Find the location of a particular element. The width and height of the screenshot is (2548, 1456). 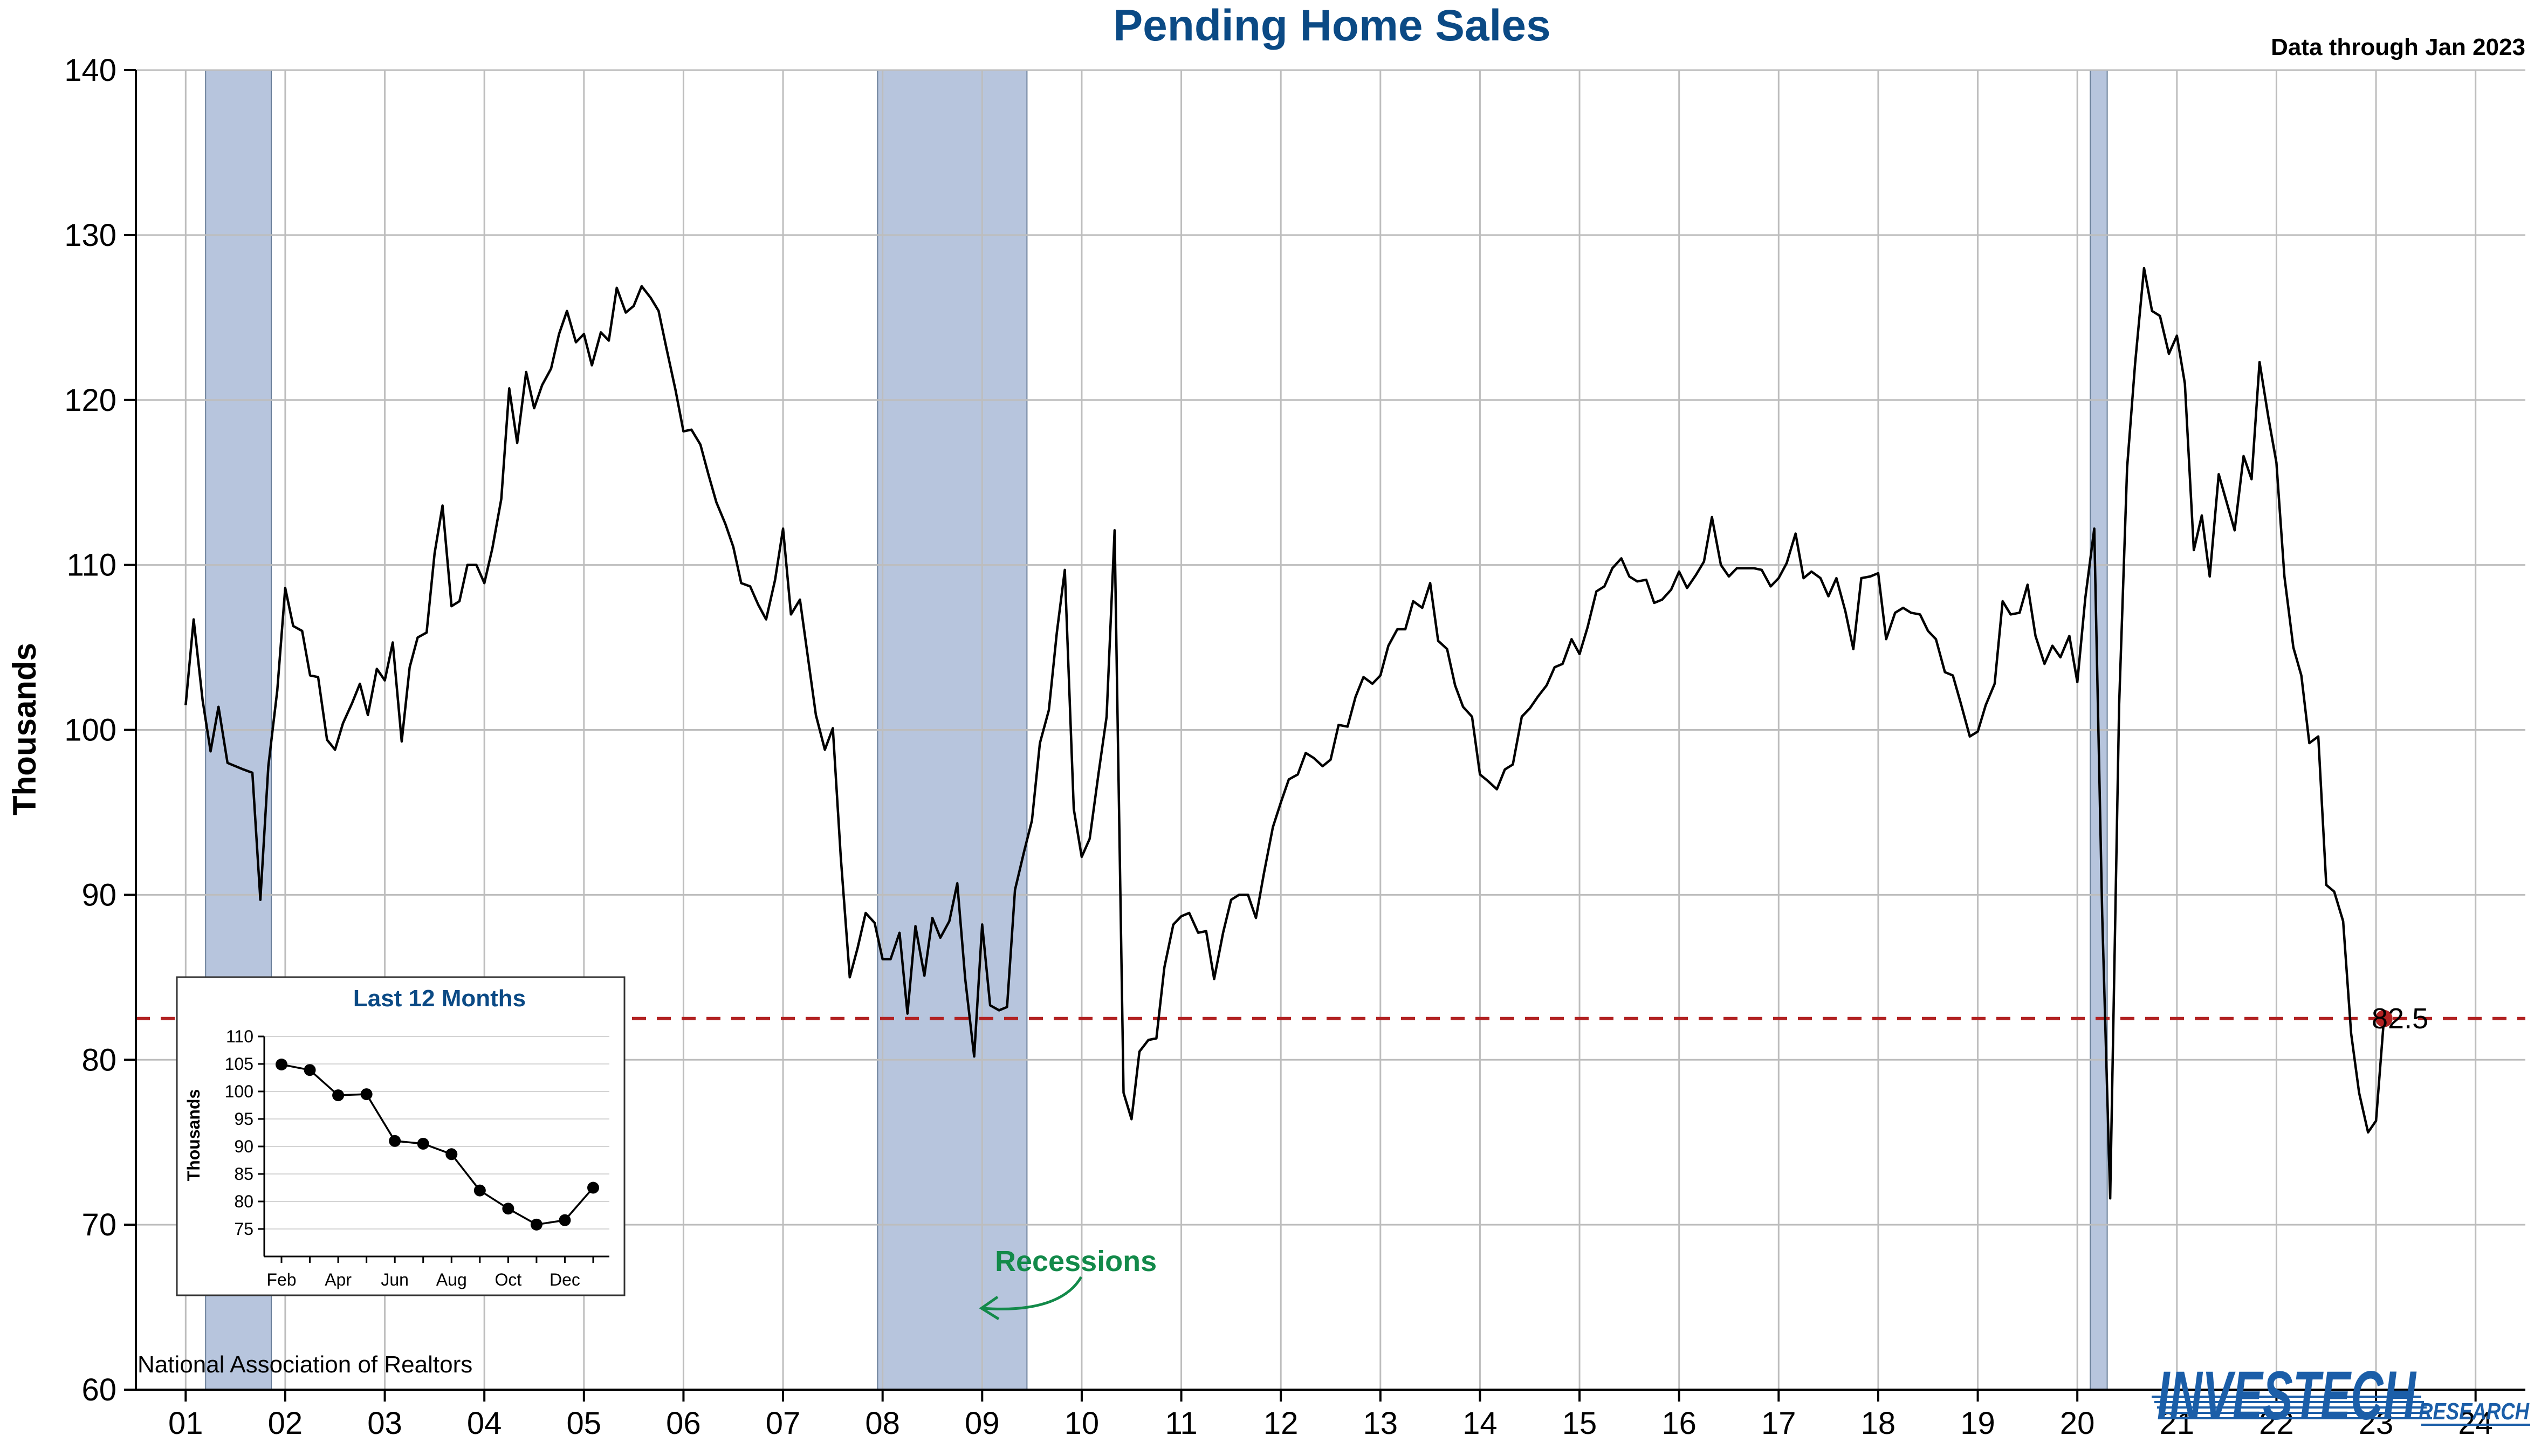

logo-speed-lines is located at coordinates (2292, 1407).